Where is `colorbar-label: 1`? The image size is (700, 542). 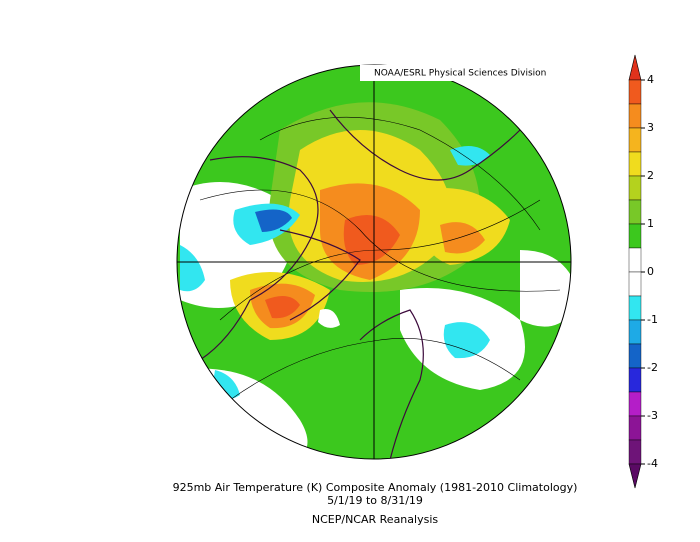
colorbar-label: 1 is located at coordinates (650, 223).